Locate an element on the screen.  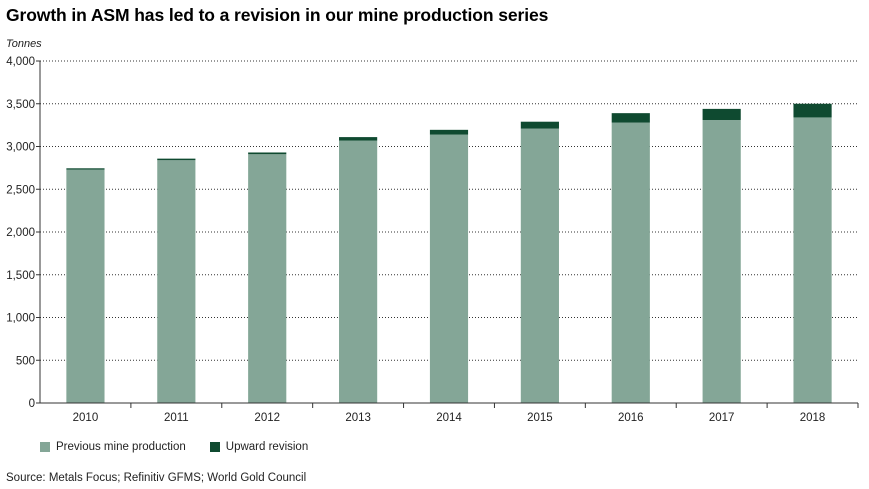
x-tick-labels: 2010 2011 2012 2013 2014 2015 2016 2017 2018 is located at coordinates (449, 418).